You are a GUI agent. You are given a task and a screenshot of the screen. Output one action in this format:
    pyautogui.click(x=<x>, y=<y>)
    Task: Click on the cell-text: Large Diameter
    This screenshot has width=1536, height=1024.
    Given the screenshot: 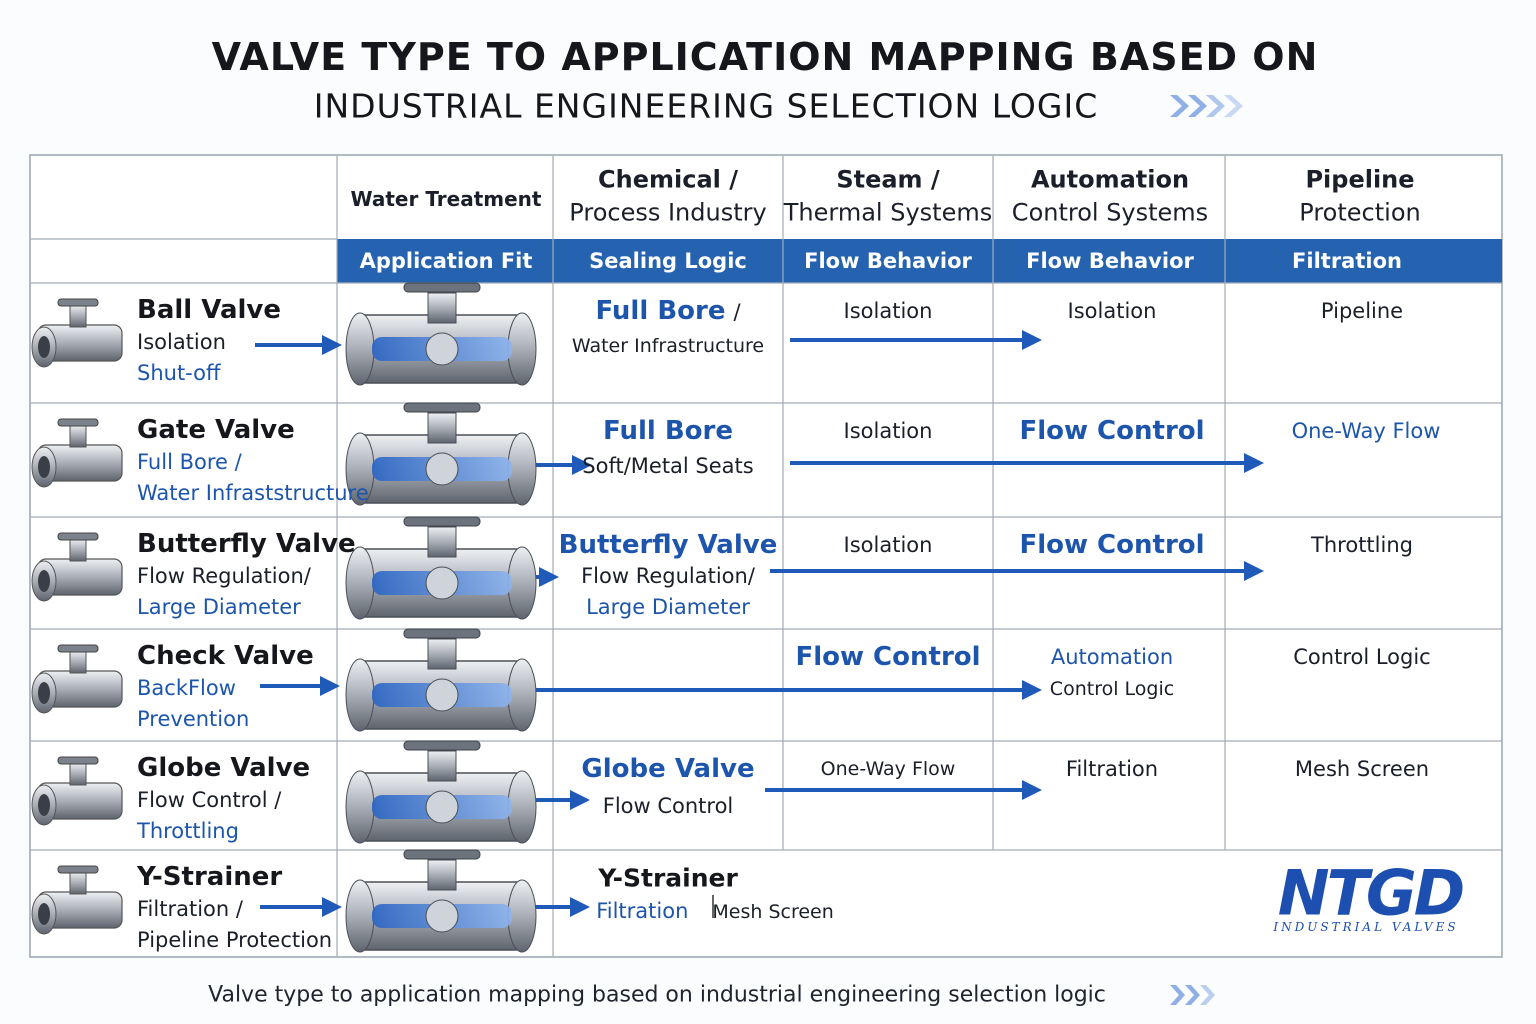 What is the action you would take?
    pyautogui.click(x=668, y=607)
    